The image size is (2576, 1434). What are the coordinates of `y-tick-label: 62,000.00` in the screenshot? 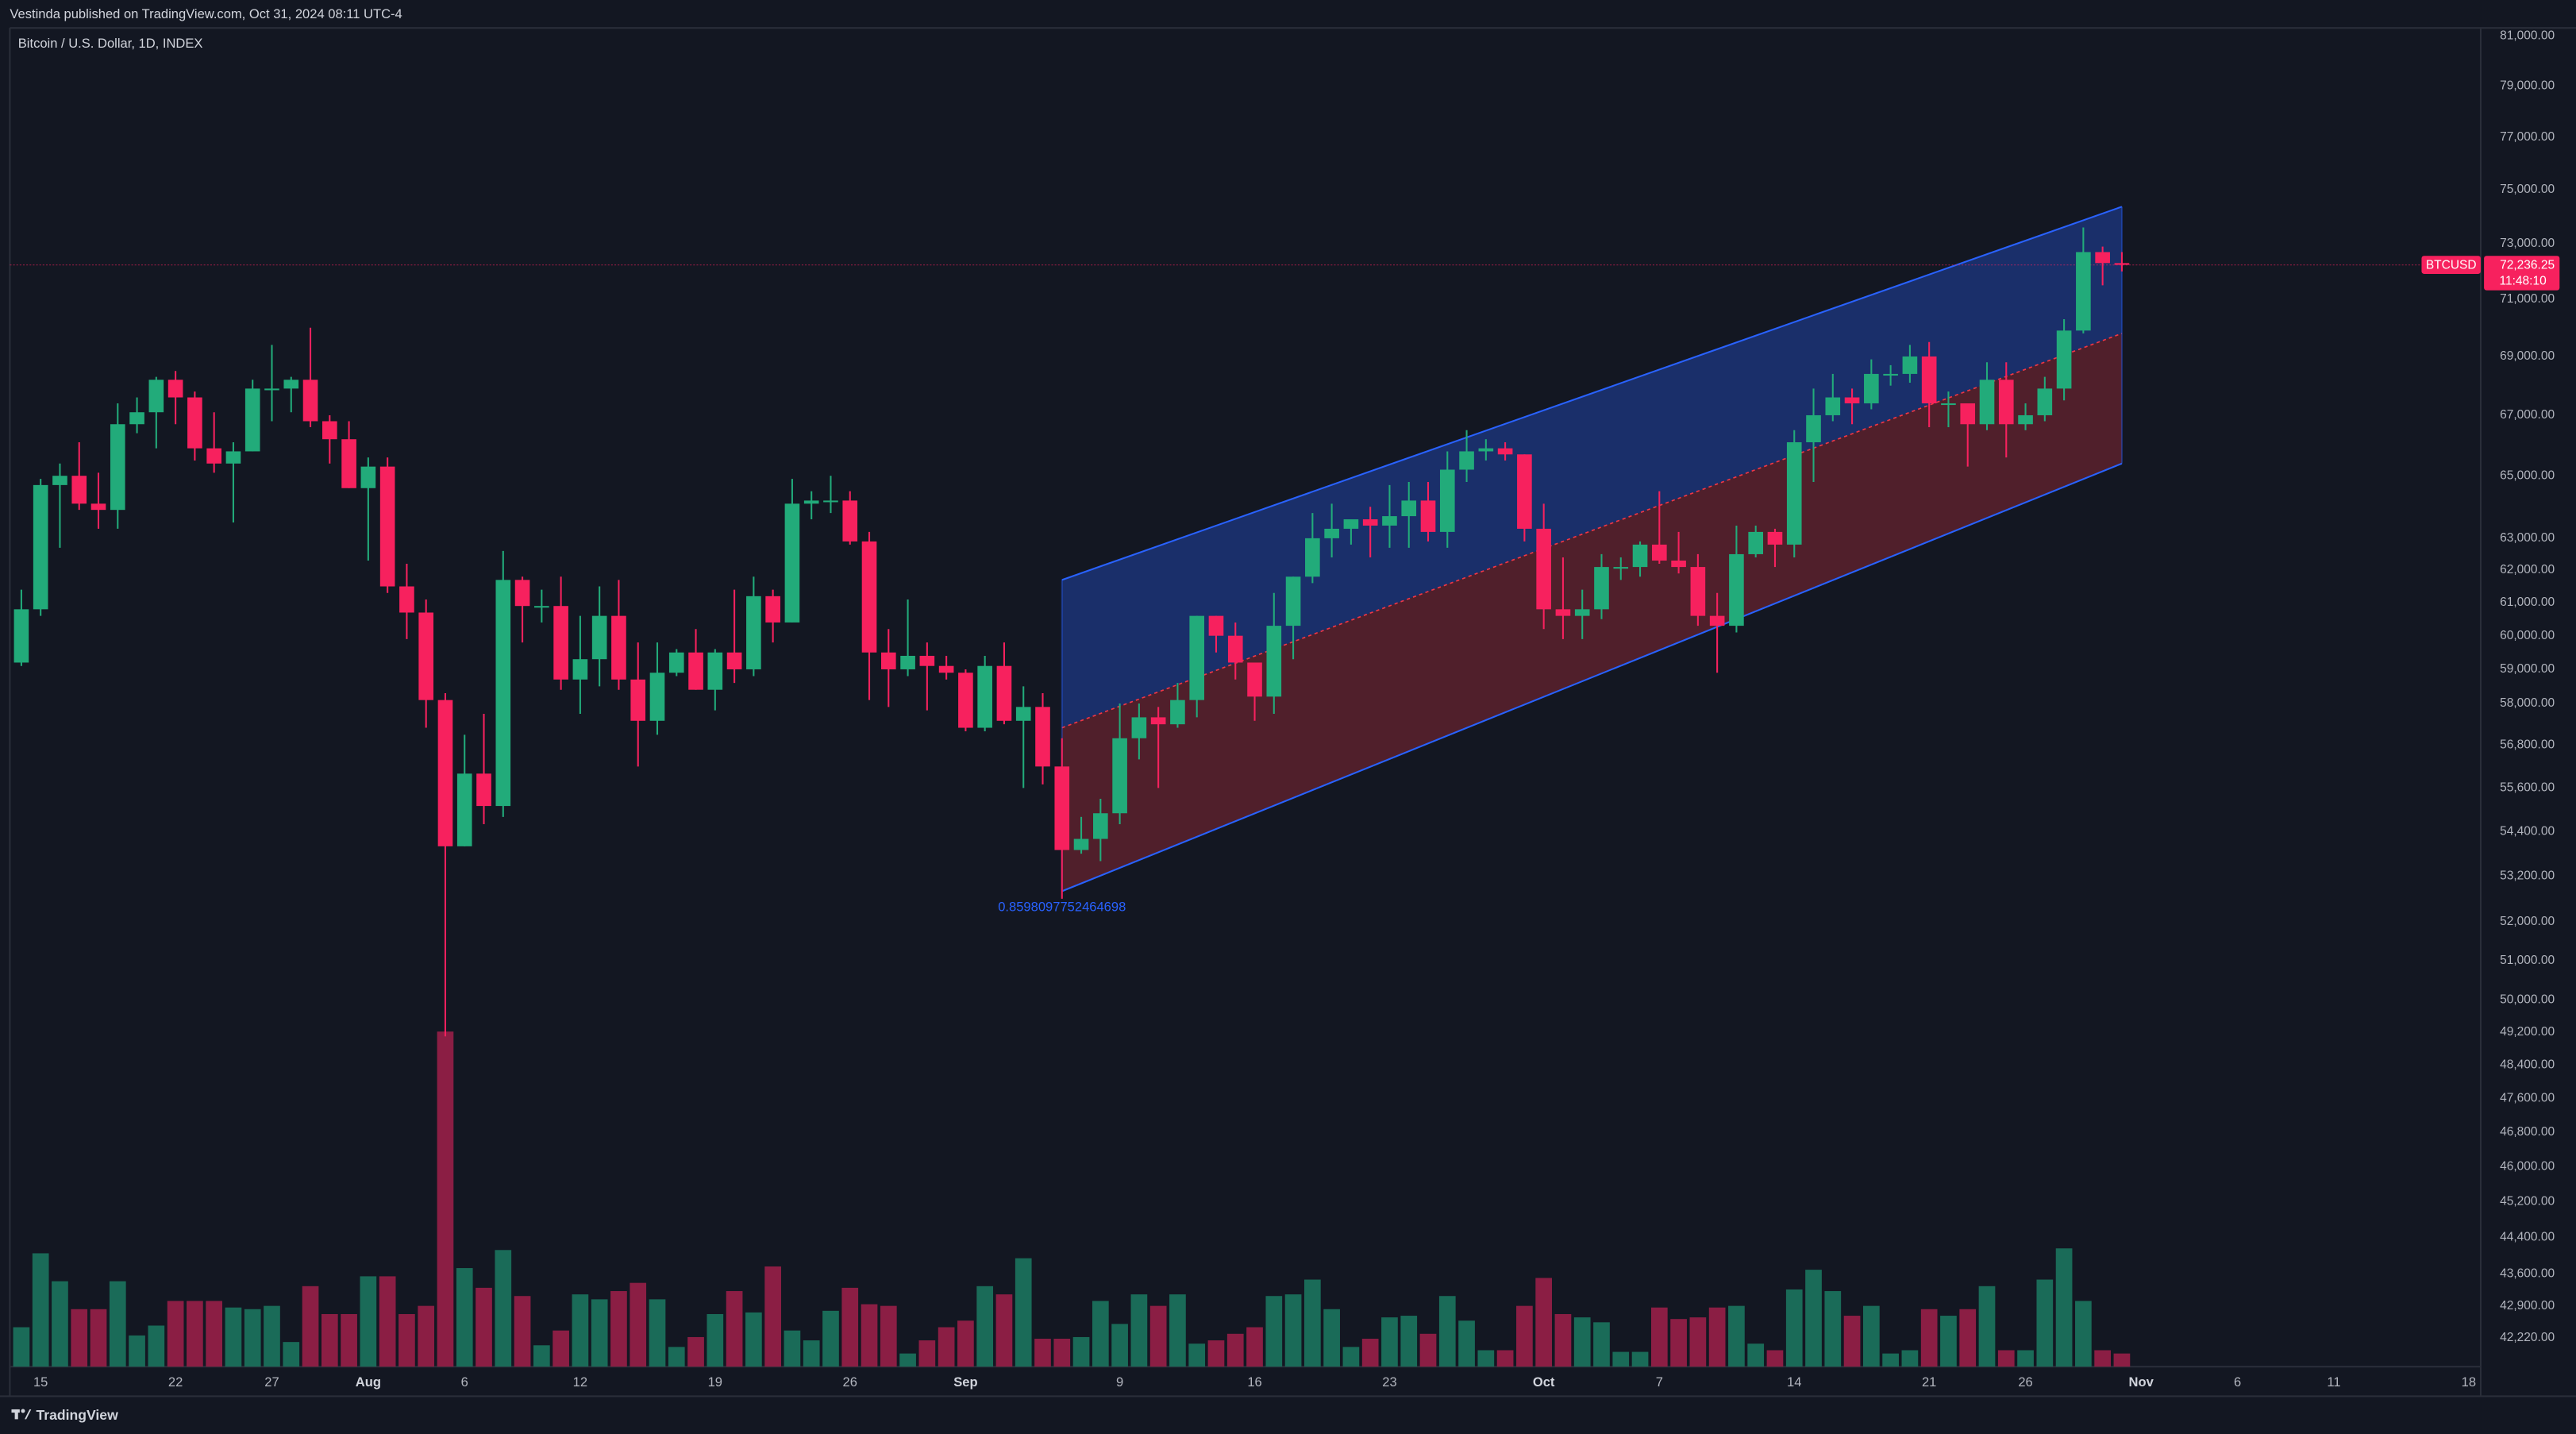 It's located at (2527, 569).